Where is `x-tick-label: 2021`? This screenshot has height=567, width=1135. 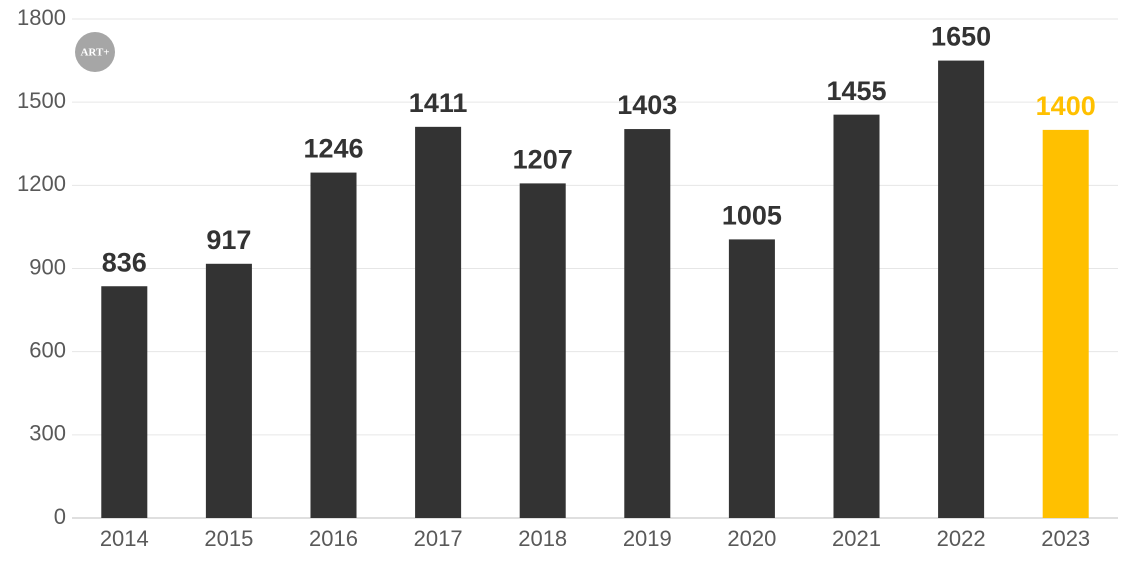 x-tick-label: 2021 is located at coordinates (856, 538).